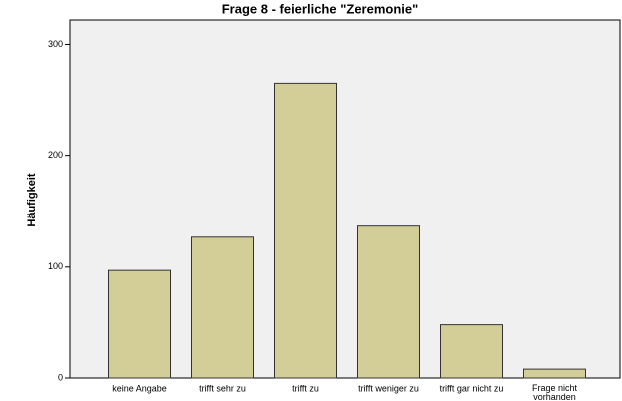  Describe the element at coordinates (55, 266) in the screenshot. I see `y-tick-label: 100` at that location.